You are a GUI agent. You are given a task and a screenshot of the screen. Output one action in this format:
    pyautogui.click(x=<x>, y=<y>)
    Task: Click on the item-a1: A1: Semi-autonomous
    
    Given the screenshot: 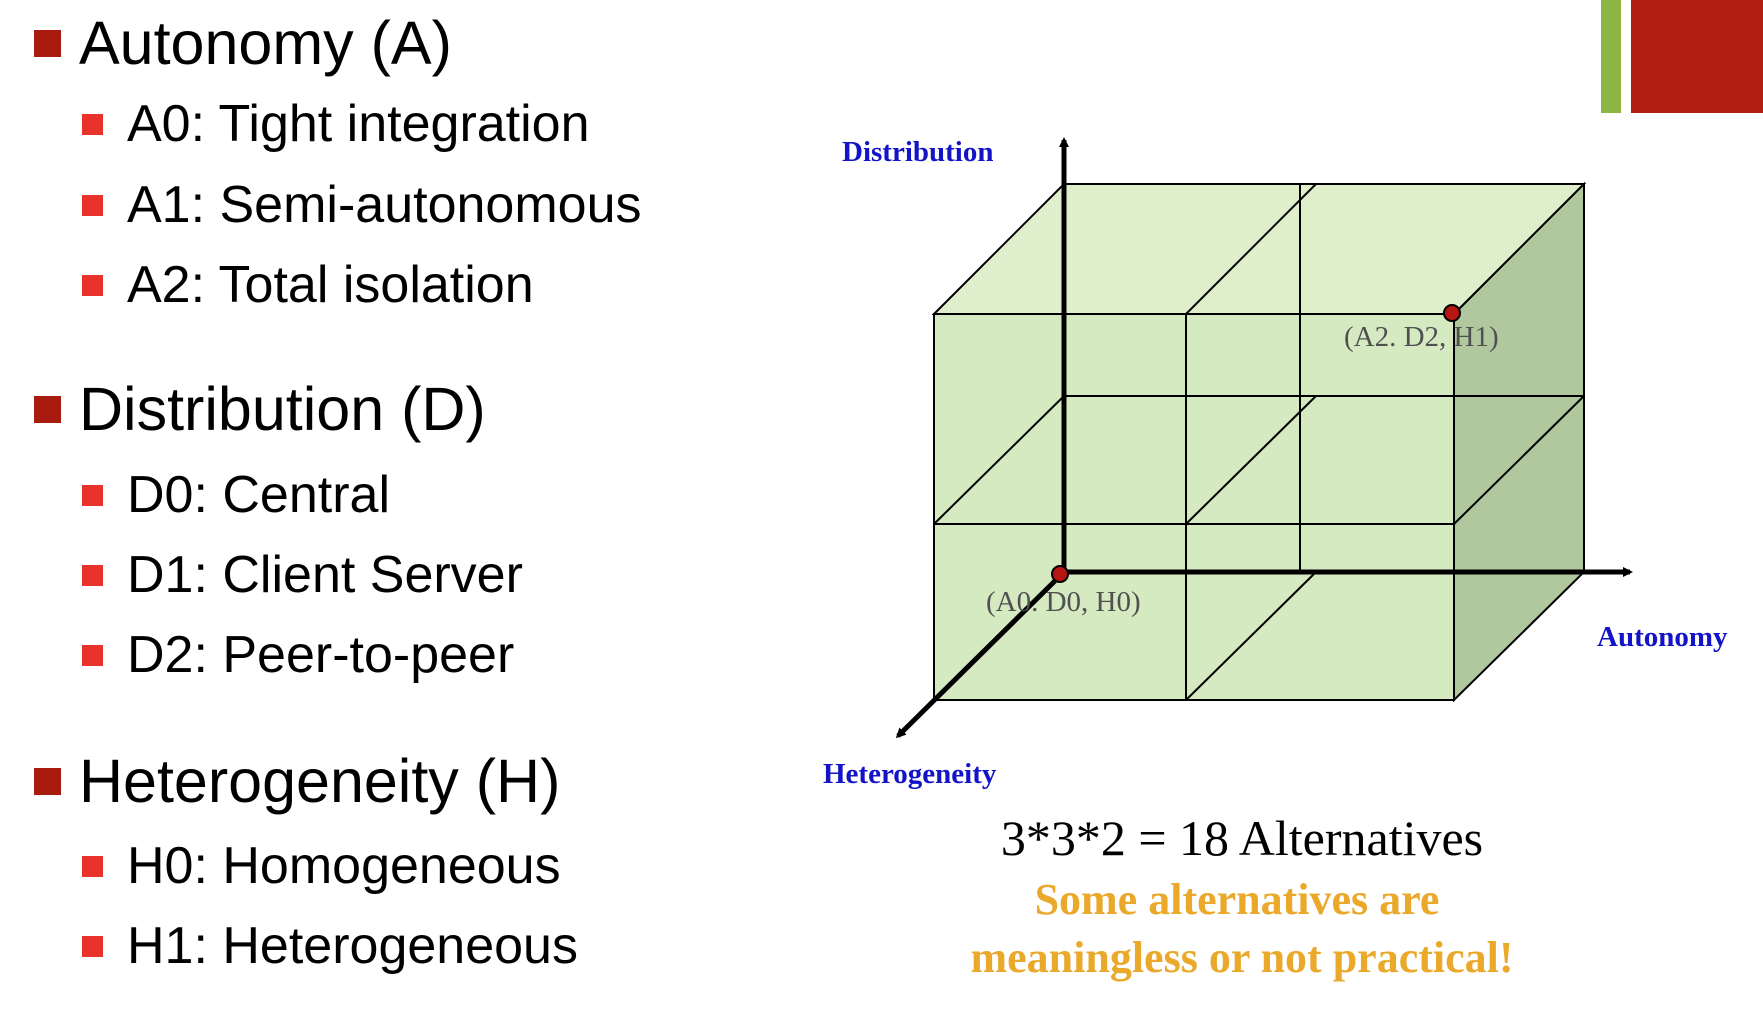 What is the action you would take?
    pyautogui.click(x=362, y=205)
    